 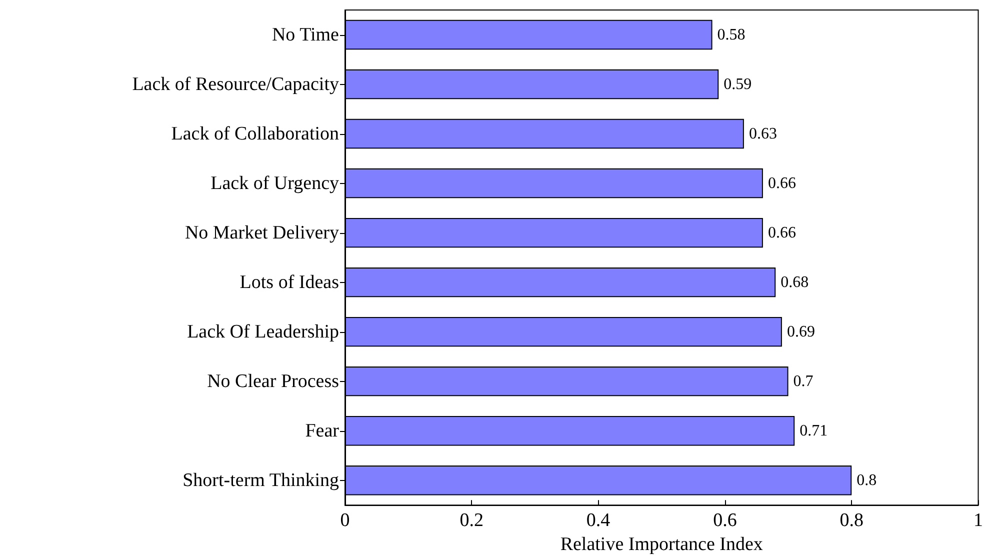 I want to click on data-label: 0.69, so click(x=800, y=331).